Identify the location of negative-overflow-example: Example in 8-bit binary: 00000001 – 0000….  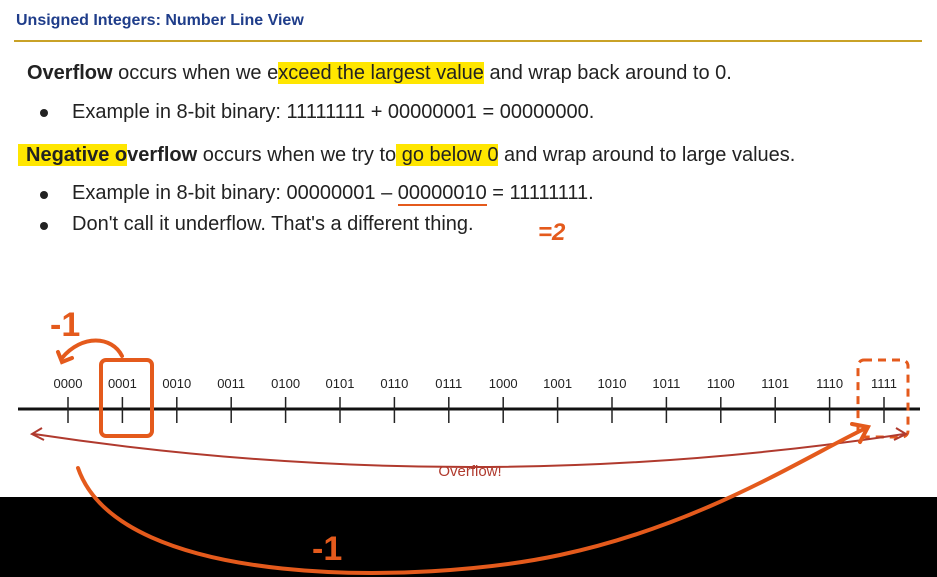
(333, 194).